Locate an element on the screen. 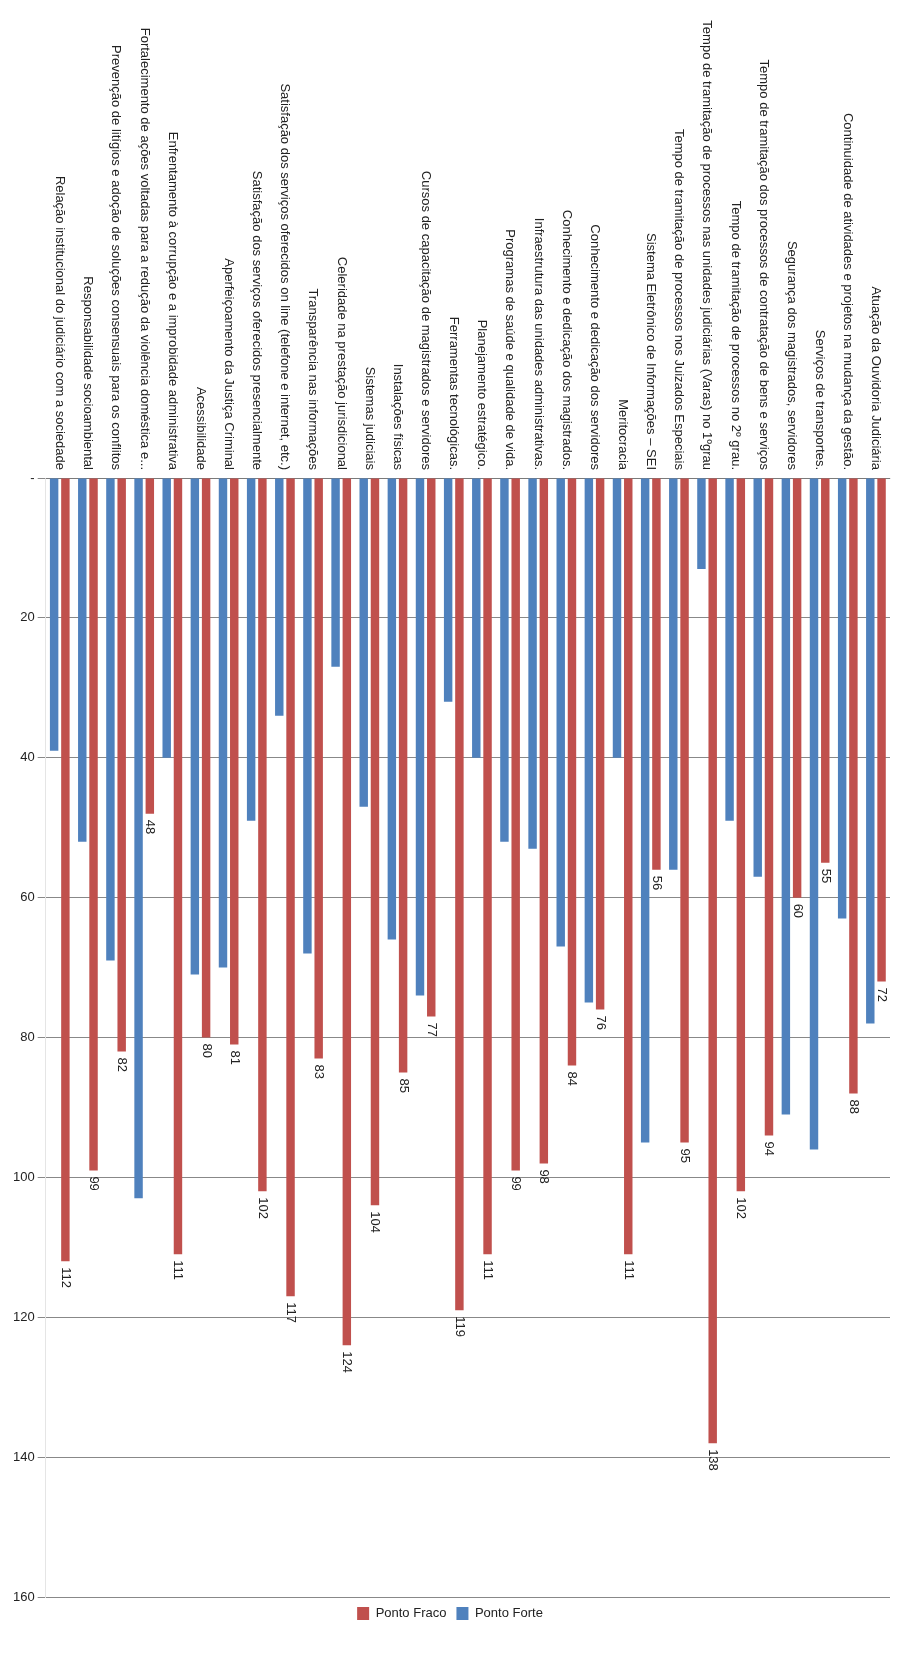 This screenshot has height=1657, width=920. x-tick-label: Acessibilidade is located at coordinates (201, 428).